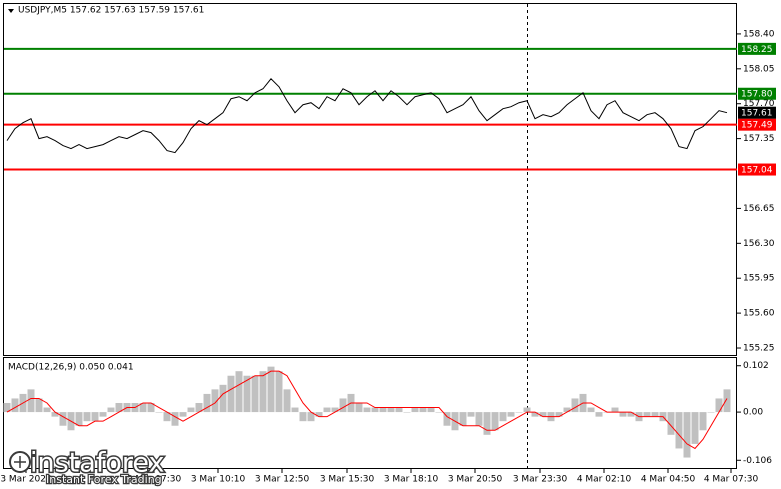 The height and width of the screenshot is (489, 781). What do you see at coordinates (759, 244) in the screenshot?
I see `y-tick-label: 156.30` at bounding box center [759, 244].